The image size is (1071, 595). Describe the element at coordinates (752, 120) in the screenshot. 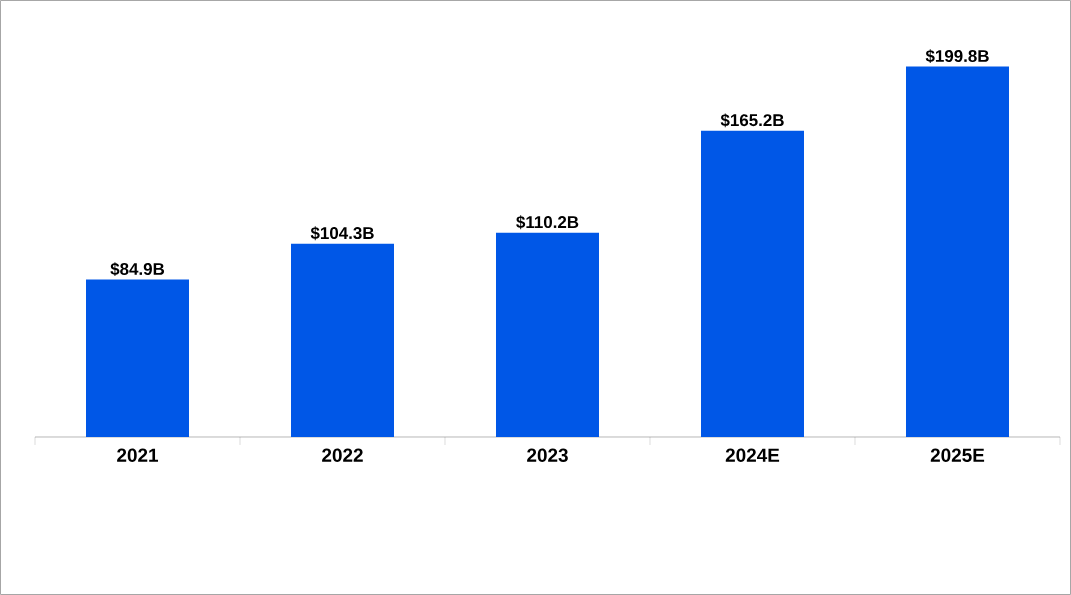

I see `data-label: $165.2B` at that location.